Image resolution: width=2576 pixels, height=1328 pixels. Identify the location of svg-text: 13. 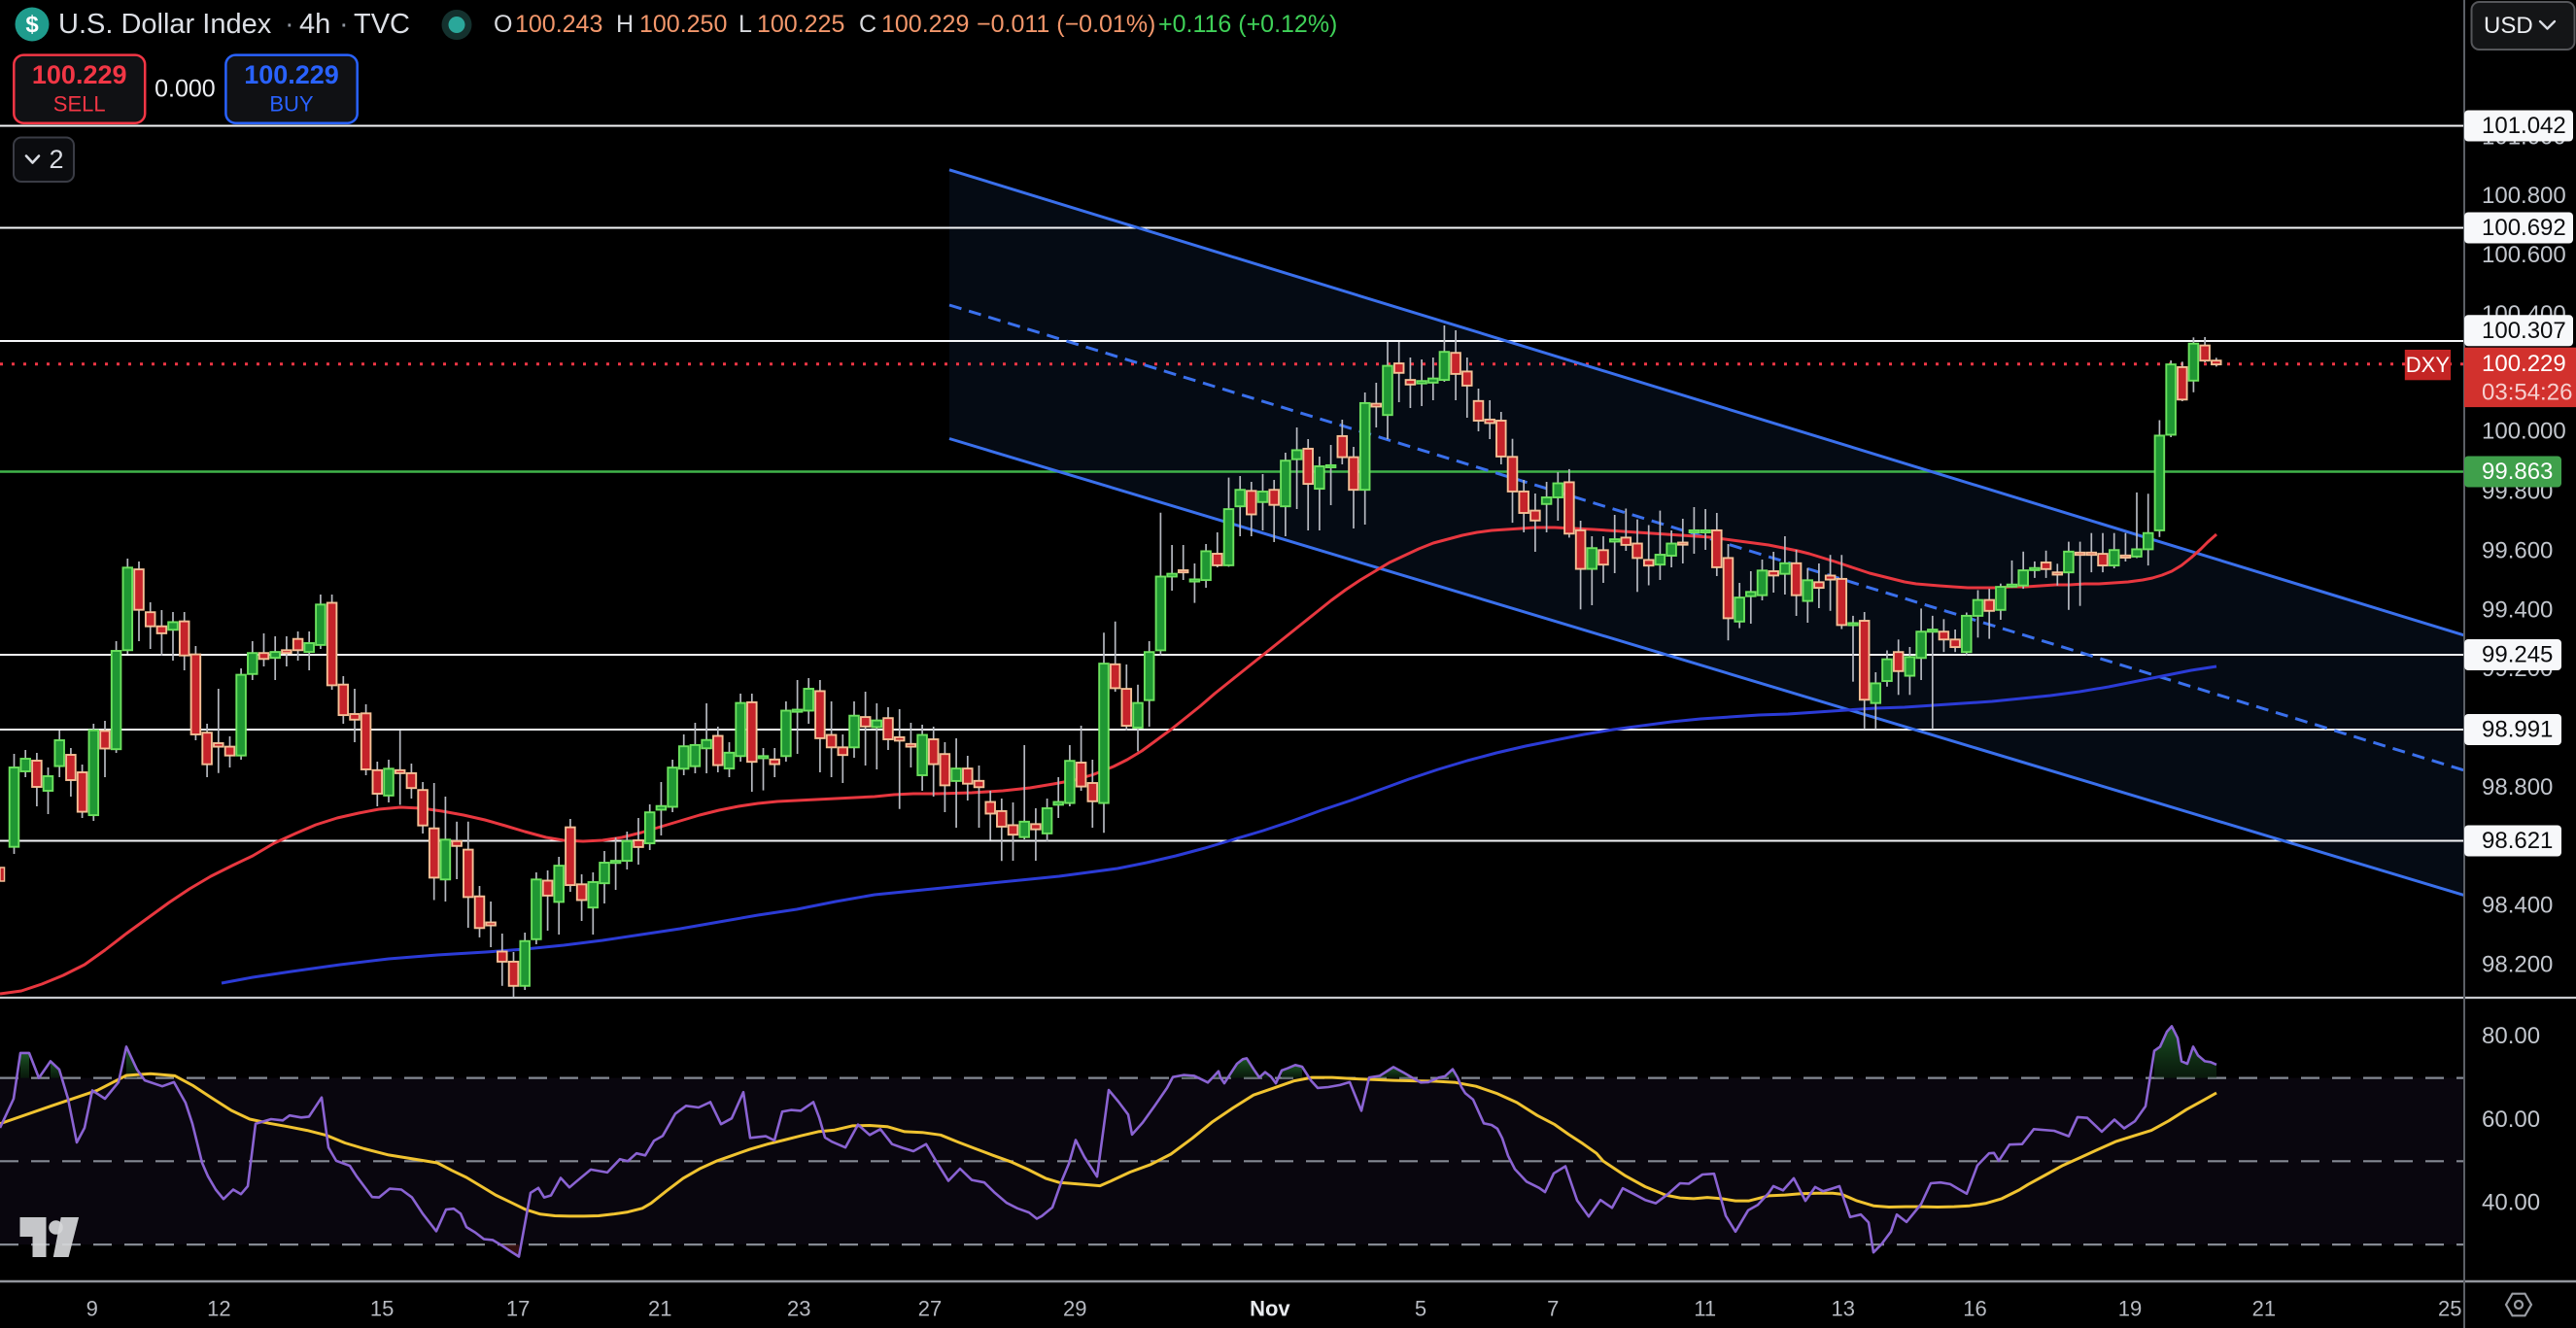
(1843, 1309).